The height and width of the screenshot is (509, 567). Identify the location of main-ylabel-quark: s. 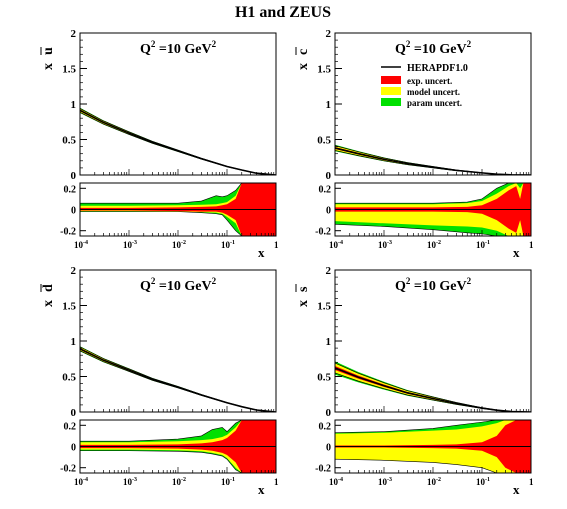
(303, 289).